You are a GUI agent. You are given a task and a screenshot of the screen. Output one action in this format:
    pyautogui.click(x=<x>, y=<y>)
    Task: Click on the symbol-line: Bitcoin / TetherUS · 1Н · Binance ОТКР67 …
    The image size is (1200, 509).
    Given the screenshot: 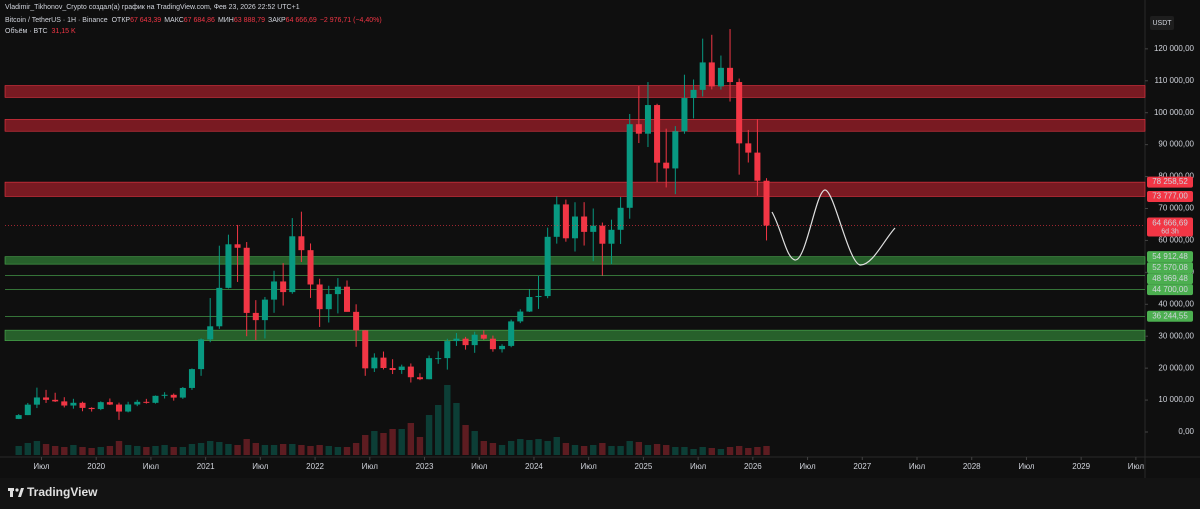 What is the action you would take?
    pyautogui.click(x=193, y=20)
    